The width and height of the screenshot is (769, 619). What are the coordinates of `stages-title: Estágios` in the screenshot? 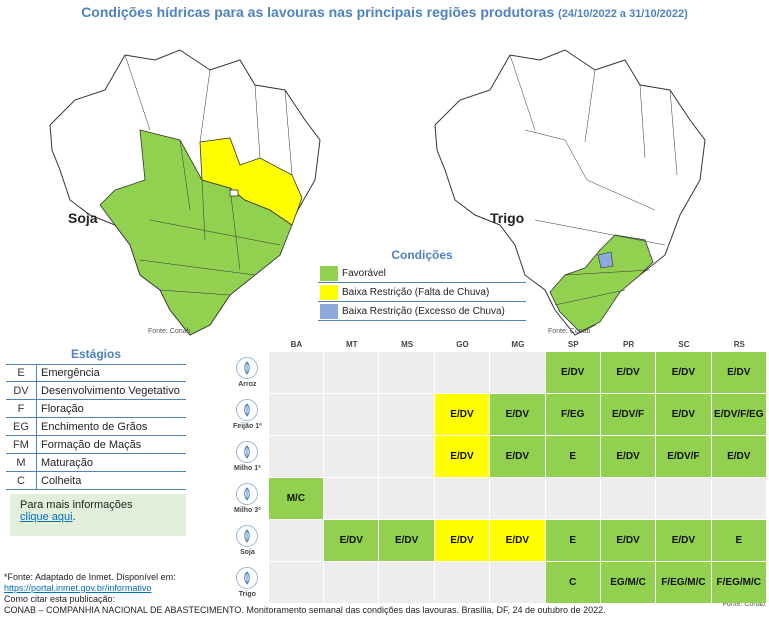 It's located at (95, 354).